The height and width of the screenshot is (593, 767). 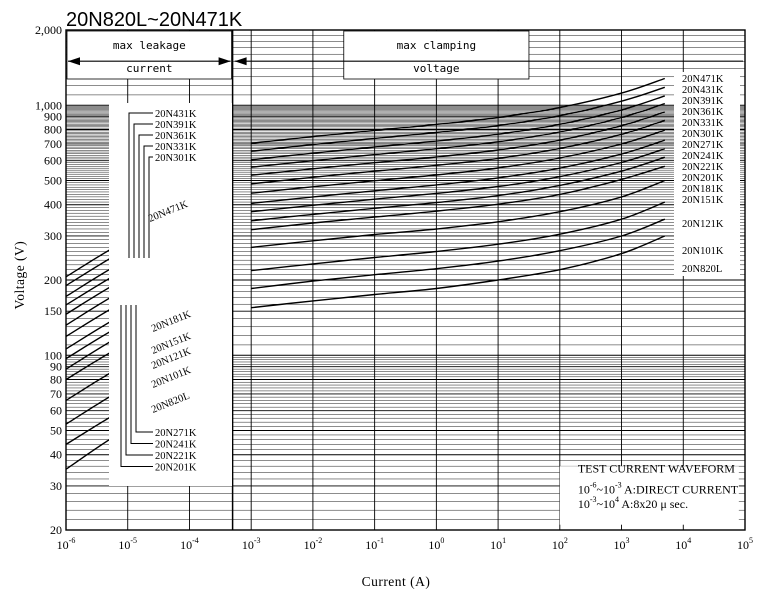 I want to click on x-tick-label: 10⁰, so click(x=436, y=544).